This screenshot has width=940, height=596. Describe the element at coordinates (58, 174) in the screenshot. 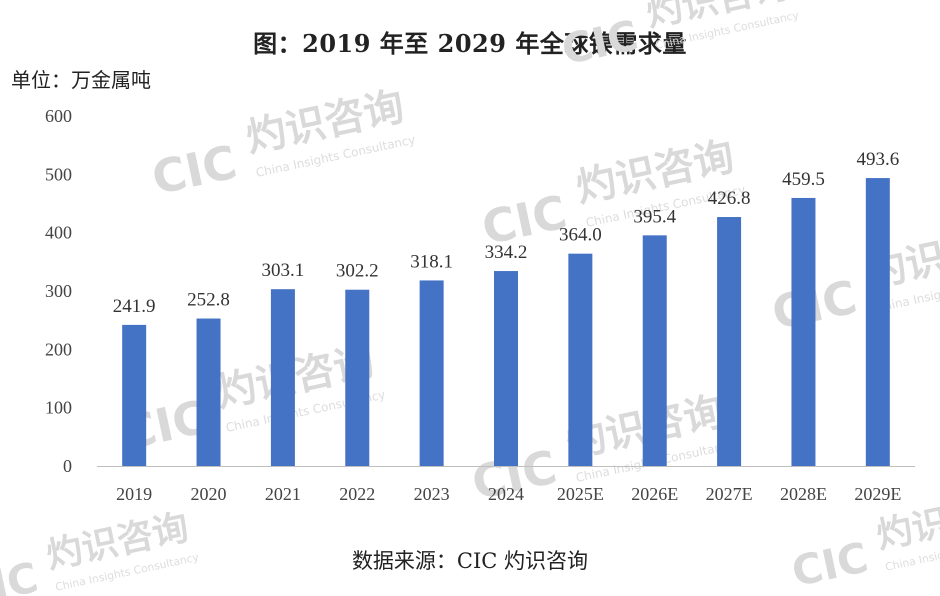

I see `y-tick-label: 500` at that location.